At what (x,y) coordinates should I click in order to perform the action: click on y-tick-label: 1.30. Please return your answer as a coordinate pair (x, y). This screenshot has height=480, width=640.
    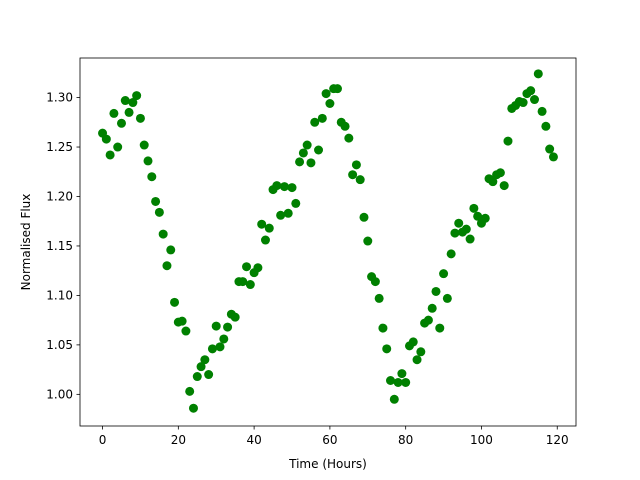
    Looking at the image, I should click on (59, 98).